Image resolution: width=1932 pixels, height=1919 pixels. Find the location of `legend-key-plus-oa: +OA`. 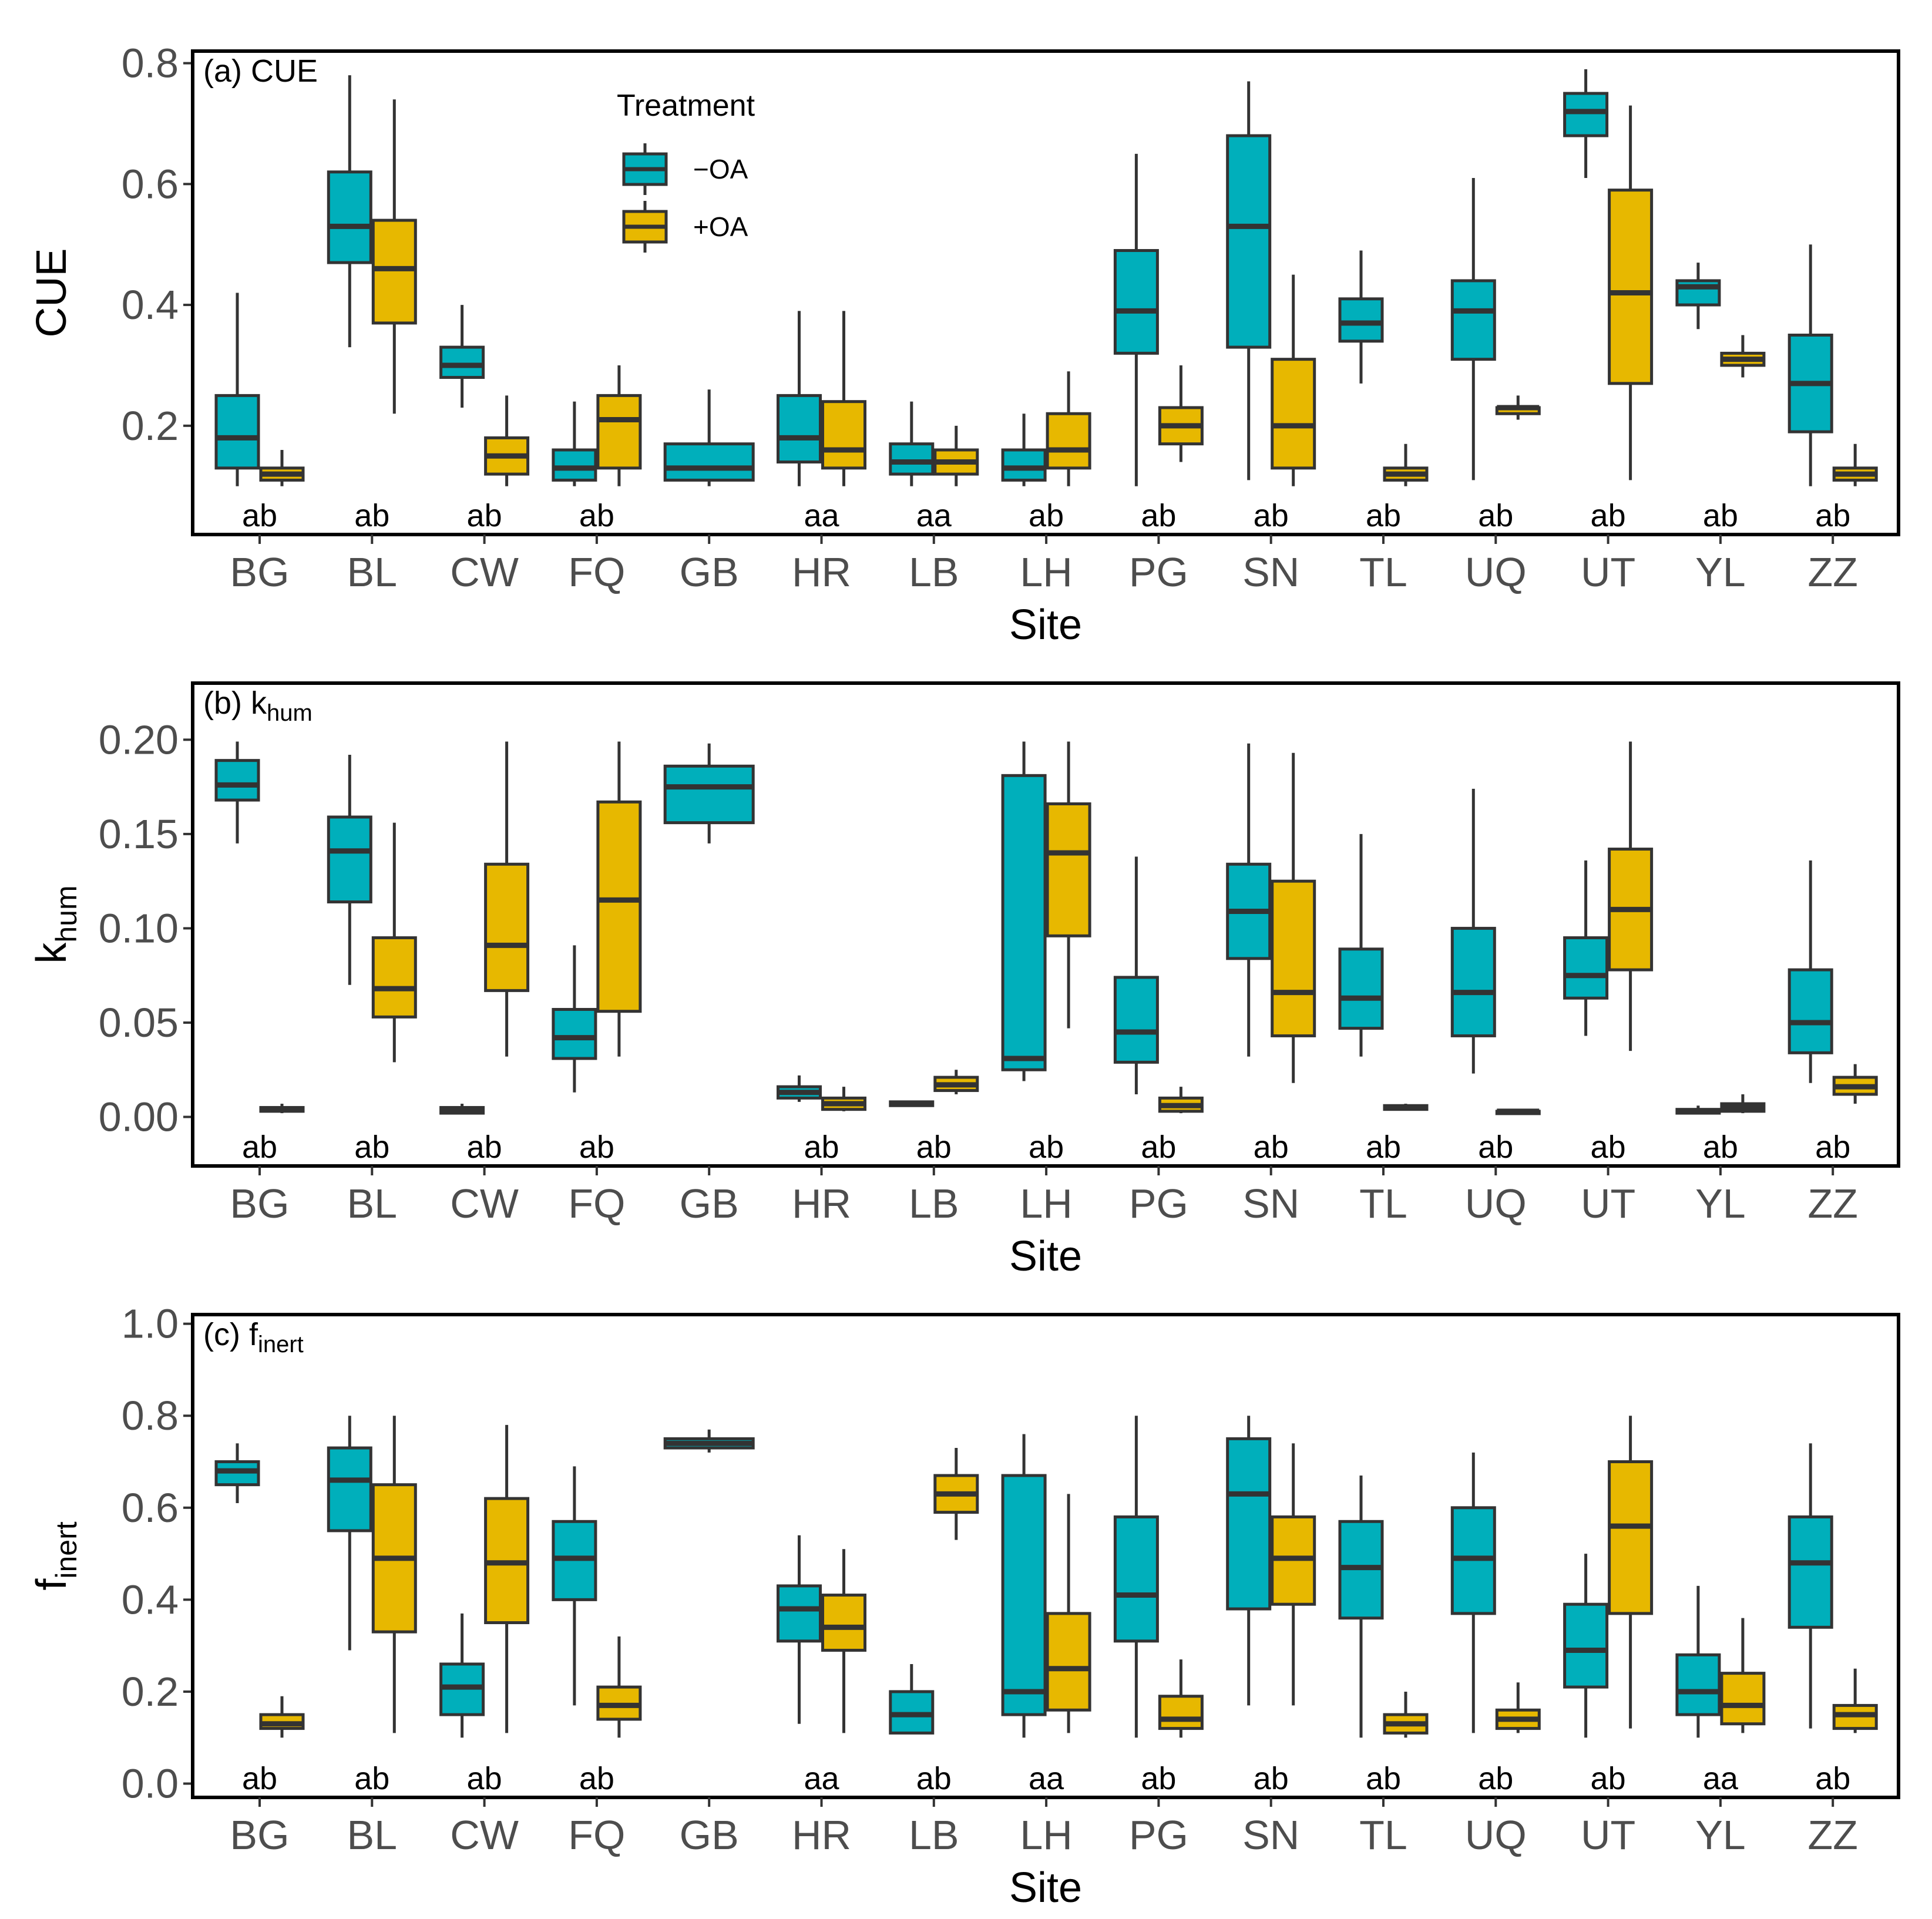

legend-key-plus-oa: +OA is located at coordinates (685, 227).